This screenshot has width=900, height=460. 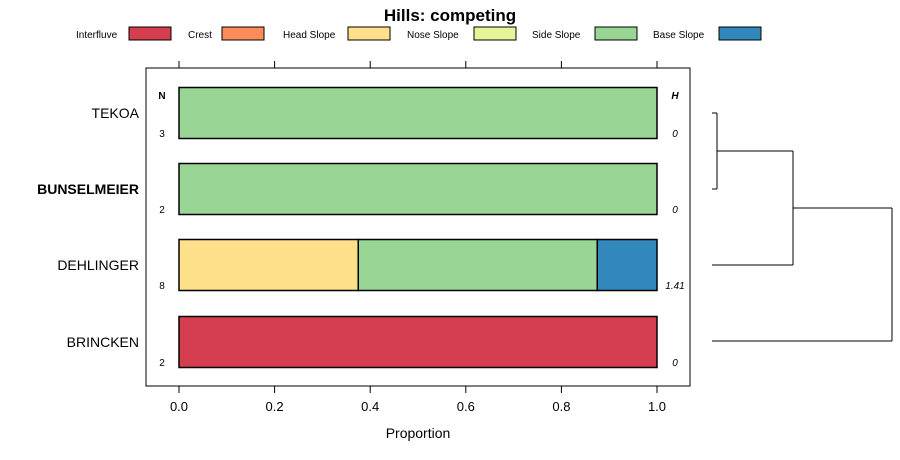 What do you see at coordinates (802, 227) in the screenshot?
I see `dendrogram` at bounding box center [802, 227].